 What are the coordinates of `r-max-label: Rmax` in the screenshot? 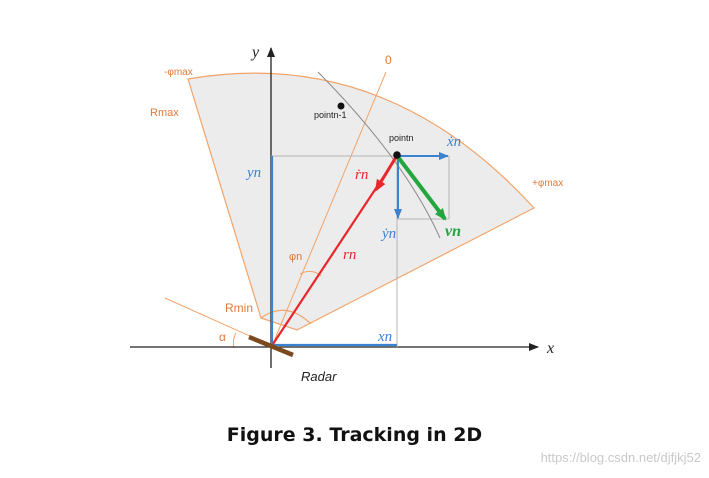 It's located at (164, 113).